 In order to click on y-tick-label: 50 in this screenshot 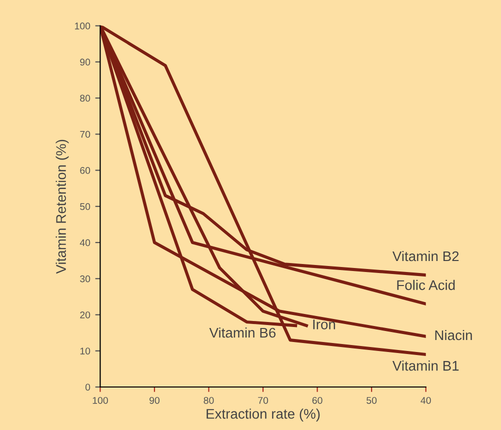, I will do `click(85, 206)`.